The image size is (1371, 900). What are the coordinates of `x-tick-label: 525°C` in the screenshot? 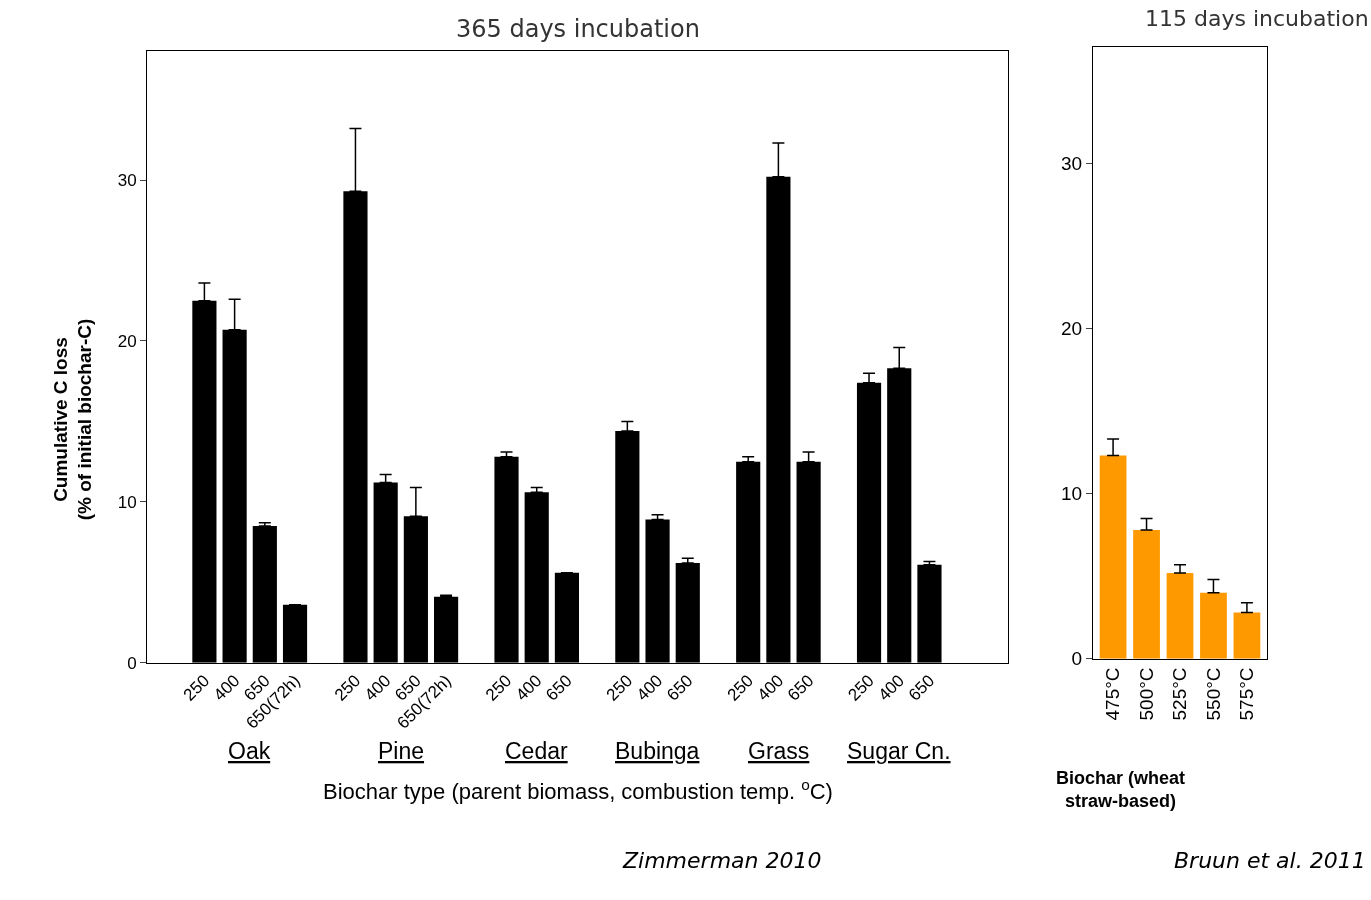 It's located at (1180, 694).